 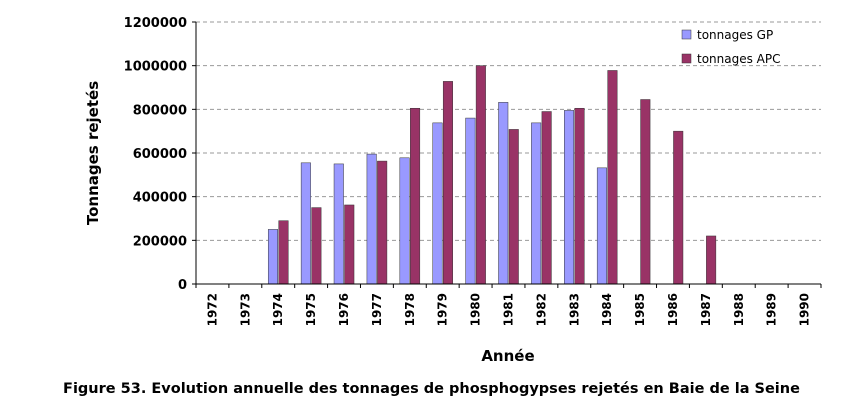 What do you see at coordinates (513, 207) in the screenshot?
I see `bar-apc-1981` at bounding box center [513, 207].